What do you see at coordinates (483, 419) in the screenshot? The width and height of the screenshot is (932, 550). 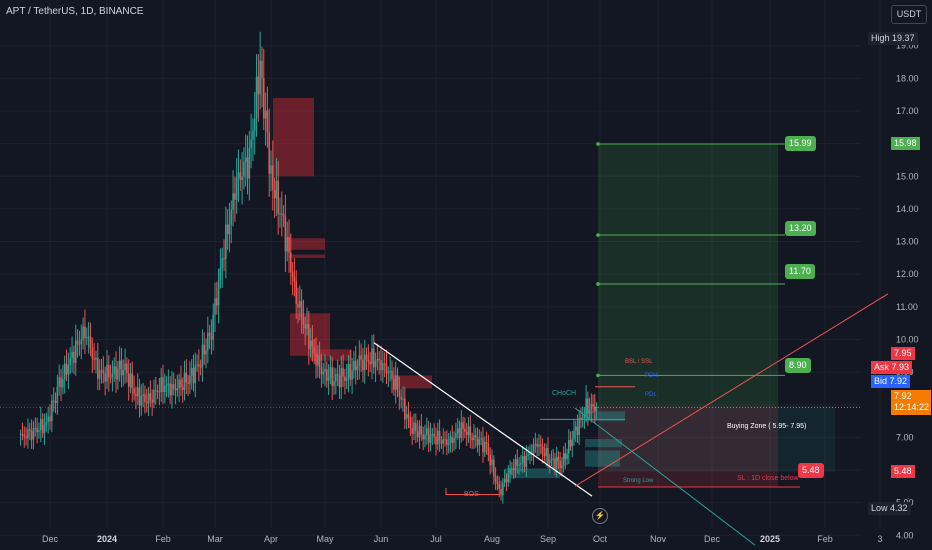 I see `trend-line-descending` at bounding box center [483, 419].